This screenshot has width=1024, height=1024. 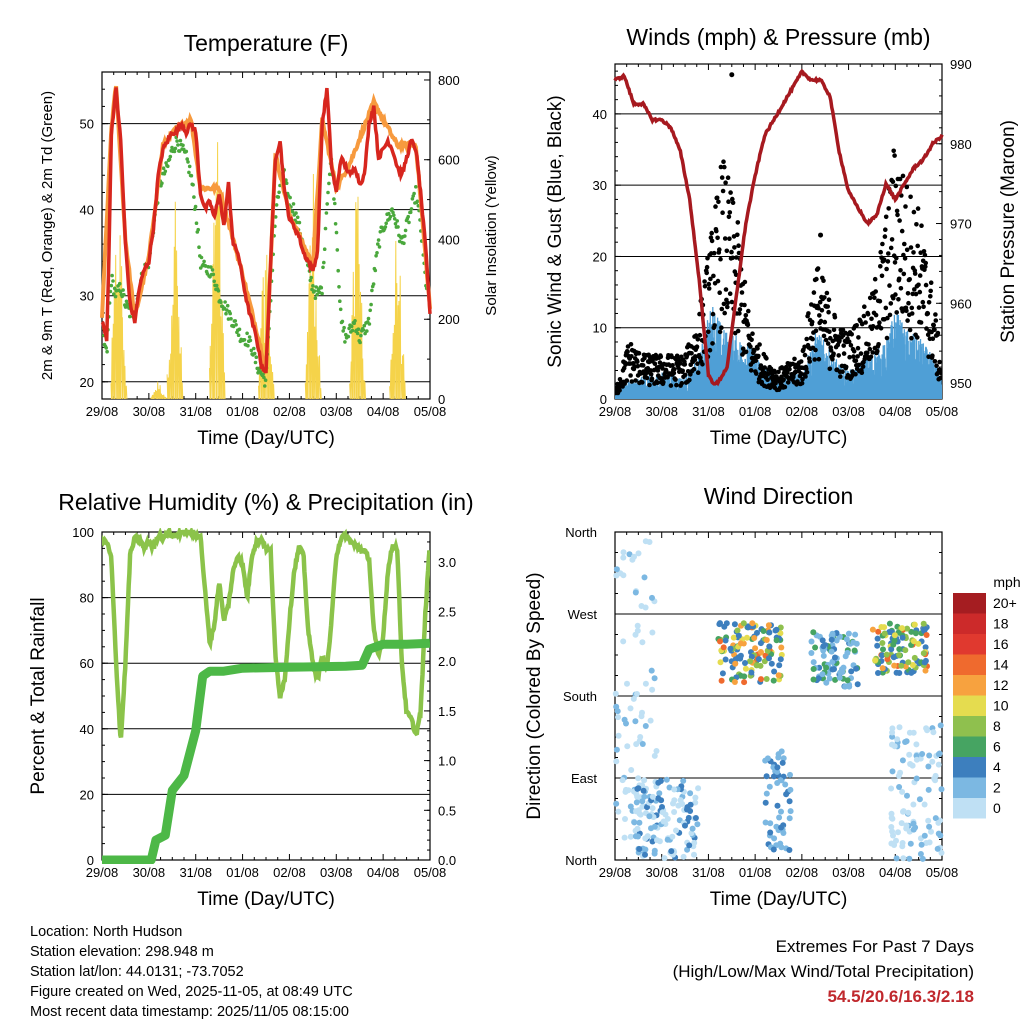 What do you see at coordinates (778, 234) in the screenshot?
I see `gust-series` at bounding box center [778, 234].